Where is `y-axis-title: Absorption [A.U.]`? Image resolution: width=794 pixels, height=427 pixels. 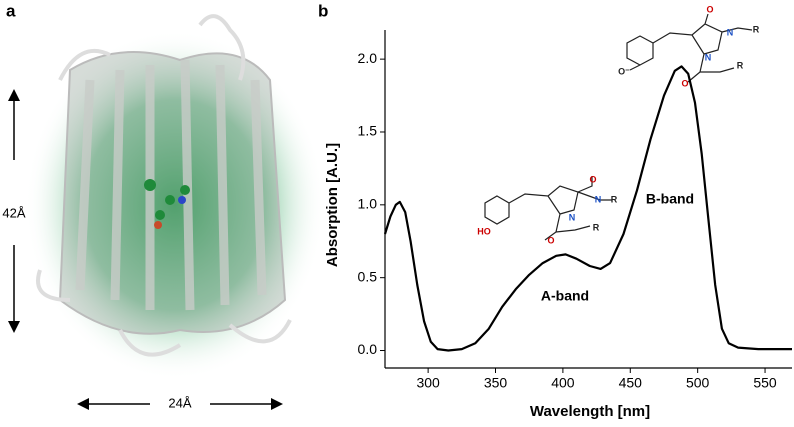
y-axis-title: Absorption [A.U.] is located at coordinates (332, 205).